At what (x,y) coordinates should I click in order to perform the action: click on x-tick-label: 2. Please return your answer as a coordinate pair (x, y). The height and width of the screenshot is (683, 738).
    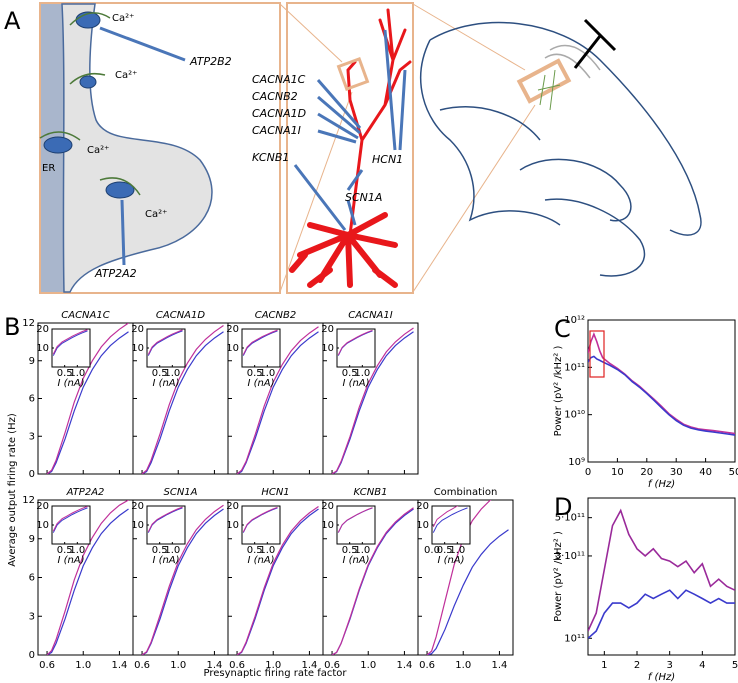
    Looking at the image, I should click on (637, 665).